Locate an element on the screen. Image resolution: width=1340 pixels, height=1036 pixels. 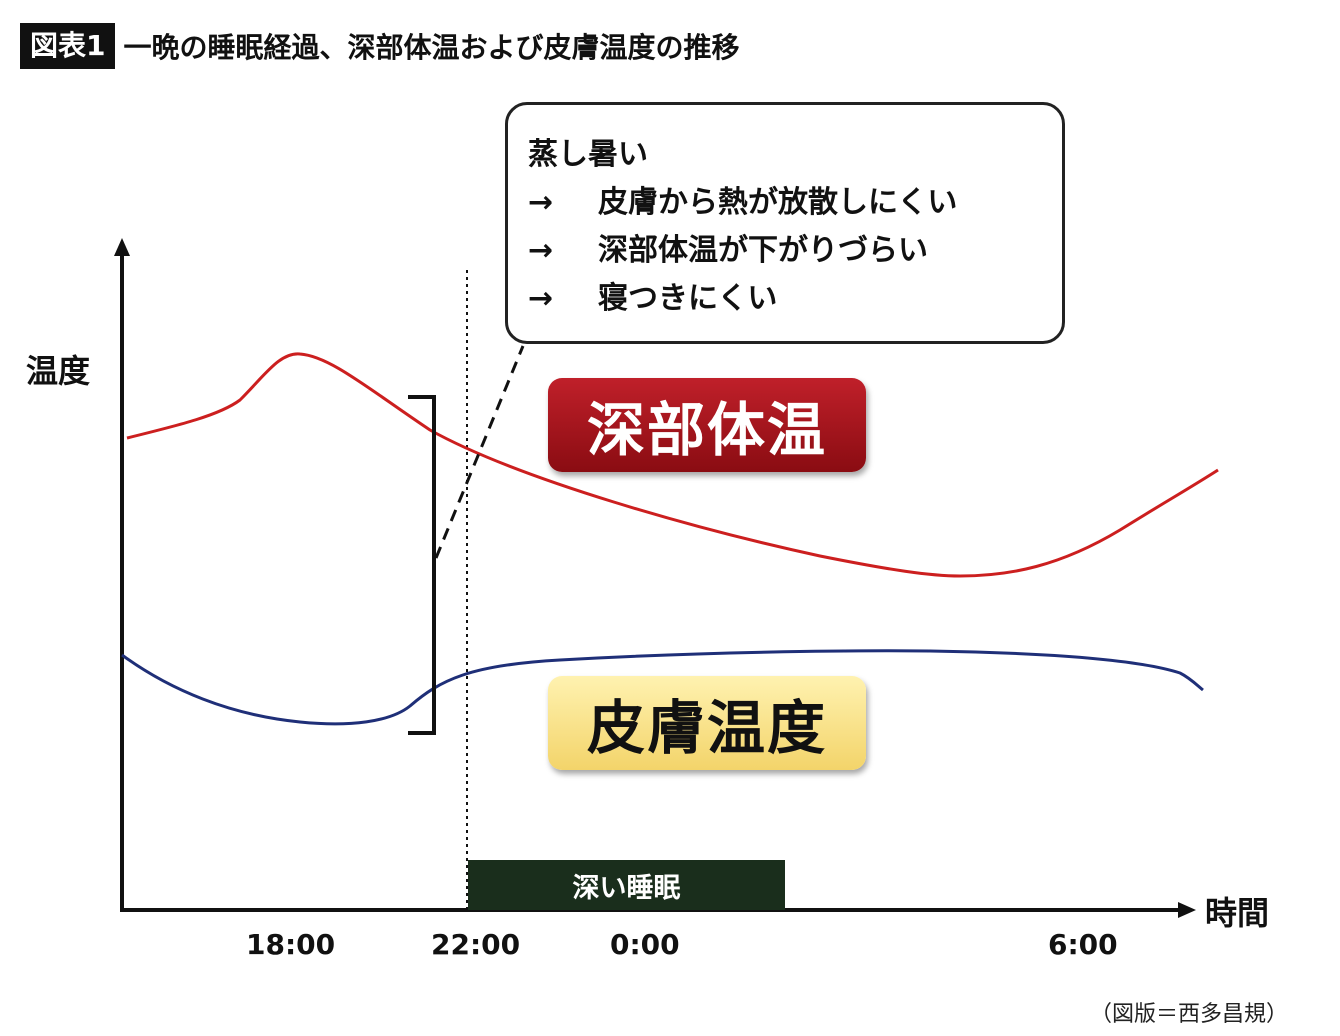
explanation-callout: 蒸し暑い → 皮膚から熱が放散しにくい → 深部体温が下がりづらい → 寝つきにくい is located at coordinates (785, 223).